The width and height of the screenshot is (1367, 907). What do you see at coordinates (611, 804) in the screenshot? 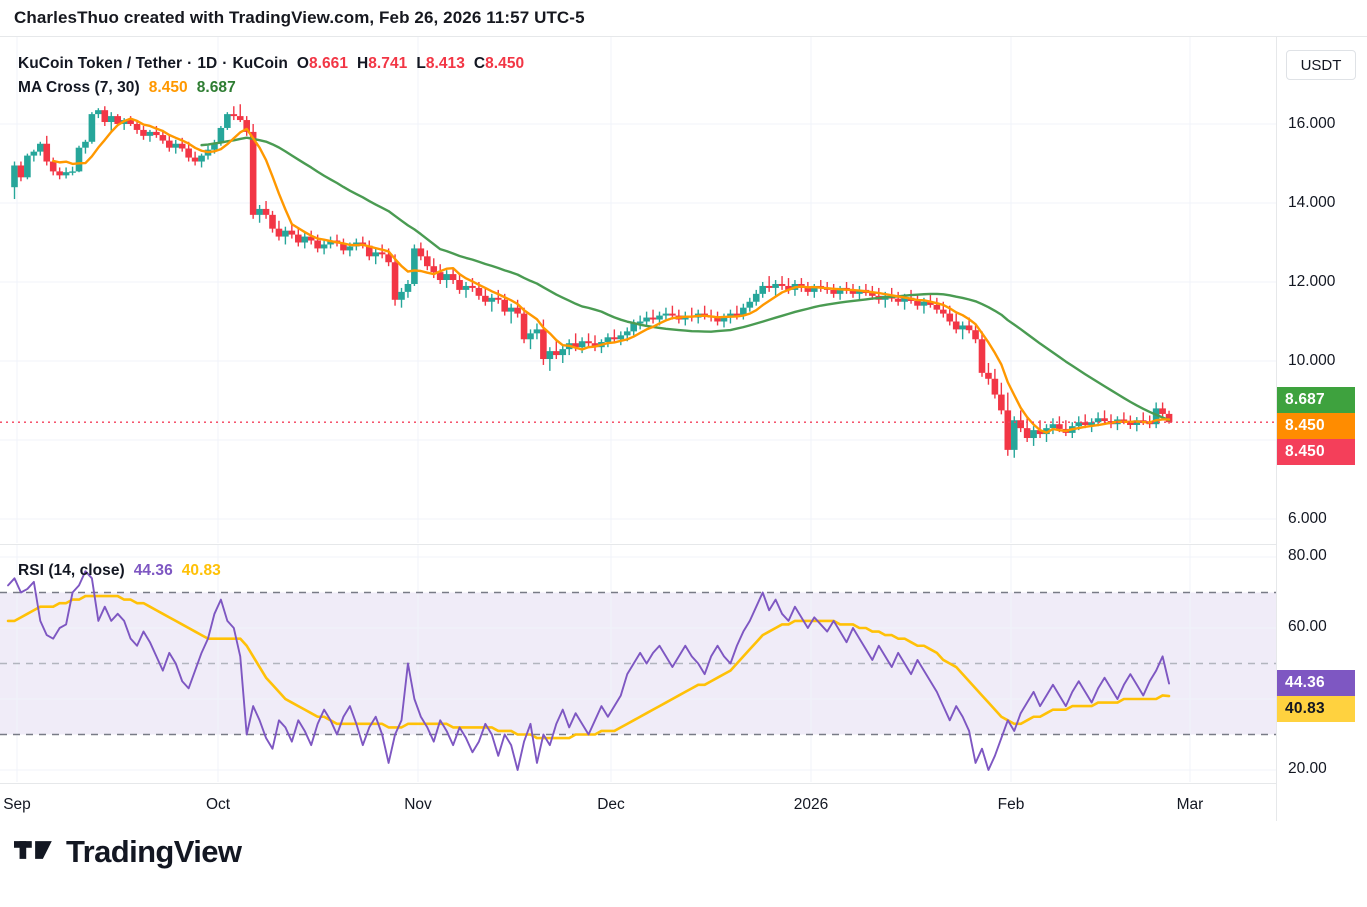
I see `time-label-dec: Dec` at bounding box center [611, 804].